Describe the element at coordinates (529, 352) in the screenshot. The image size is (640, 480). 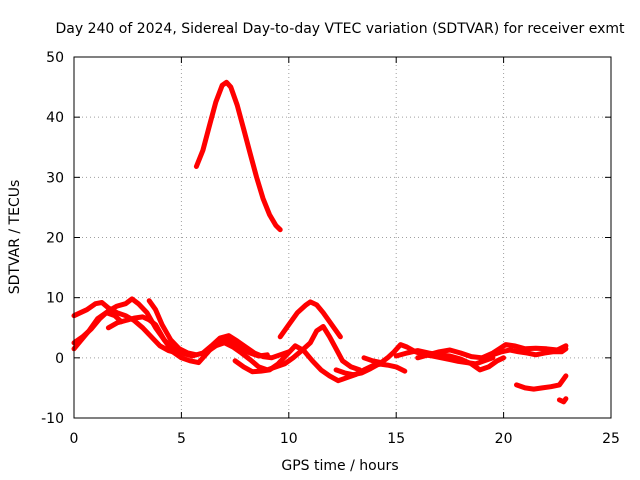
I see `series-arc-m` at that location.